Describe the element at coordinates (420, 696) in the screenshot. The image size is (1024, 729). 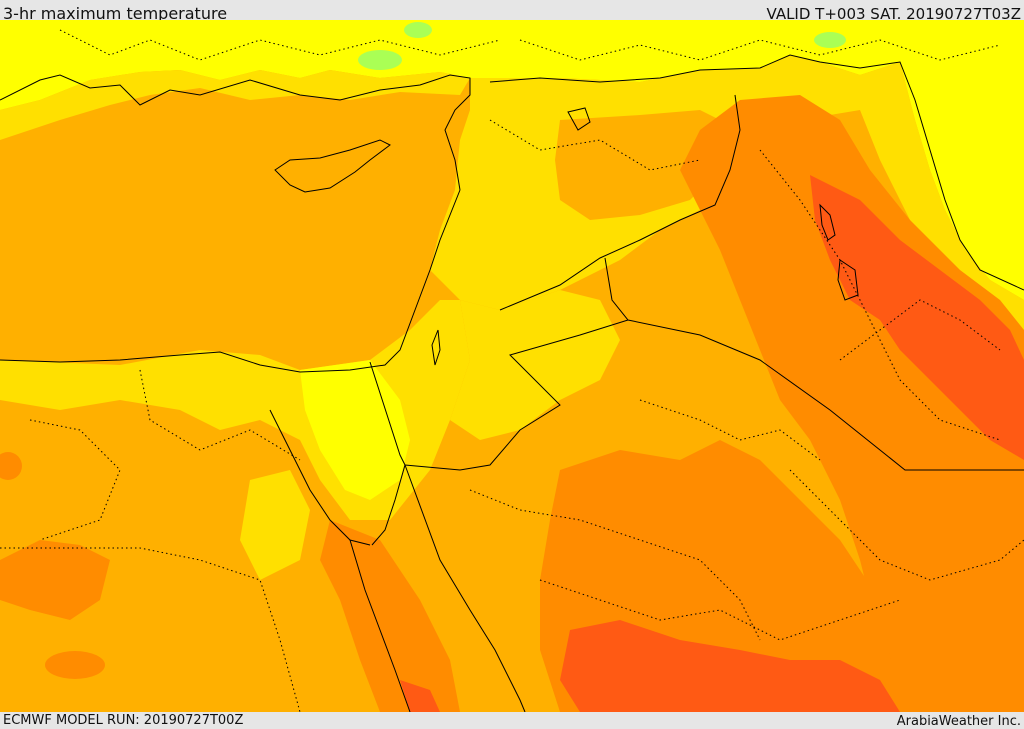
I see `temperature-zone-redsea-hot` at that location.